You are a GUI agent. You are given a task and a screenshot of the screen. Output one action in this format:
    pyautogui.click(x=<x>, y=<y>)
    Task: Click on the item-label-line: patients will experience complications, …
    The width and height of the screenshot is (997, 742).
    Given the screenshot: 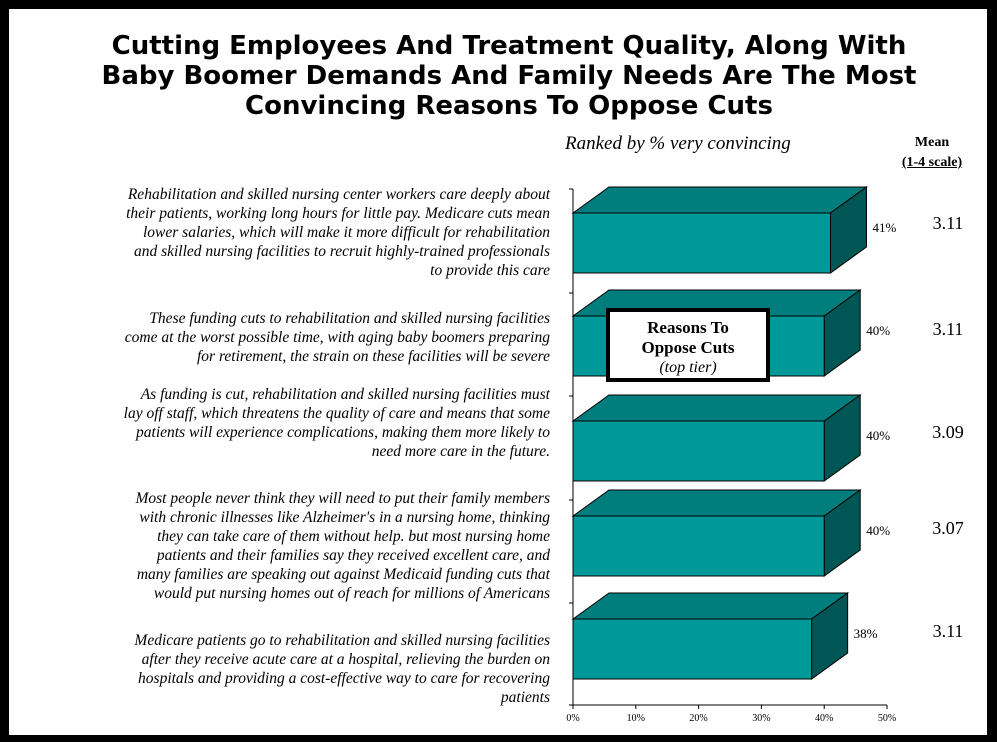 What is the action you would take?
    pyautogui.click(x=343, y=432)
    